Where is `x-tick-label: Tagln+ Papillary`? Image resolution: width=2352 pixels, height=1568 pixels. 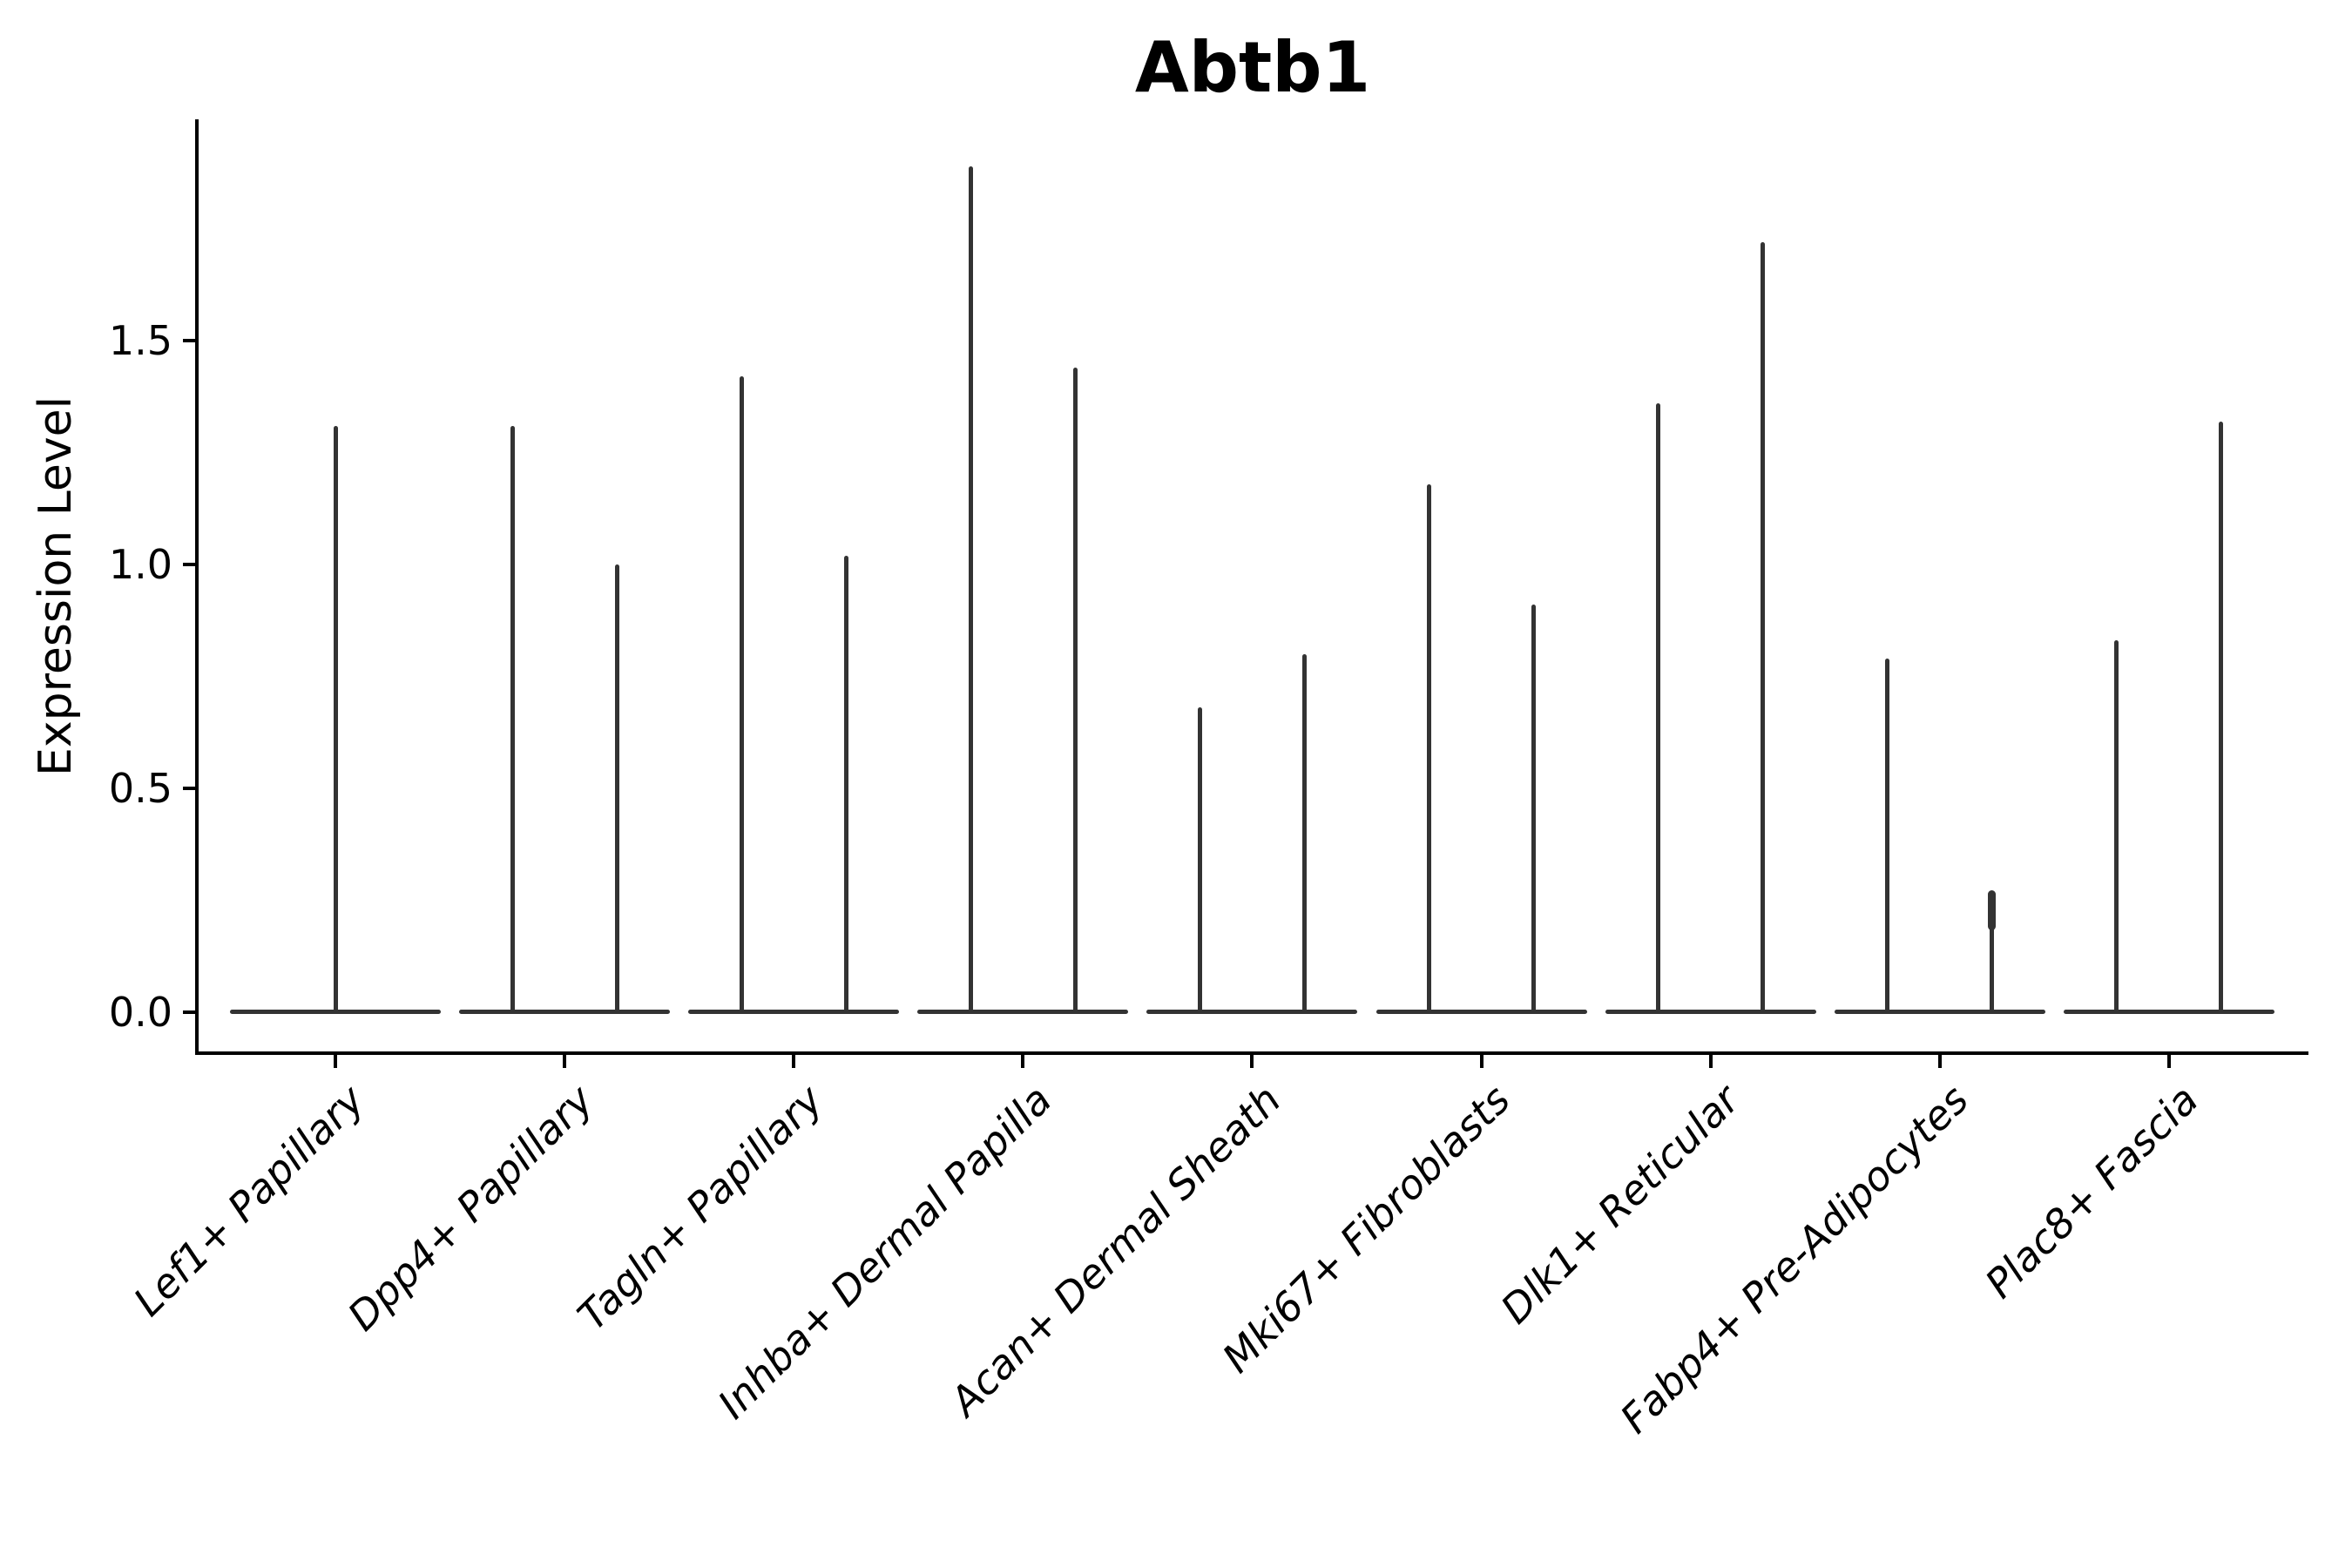 x-tick-label: Tagln+ Papillary is located at coordinates (700, 1208).